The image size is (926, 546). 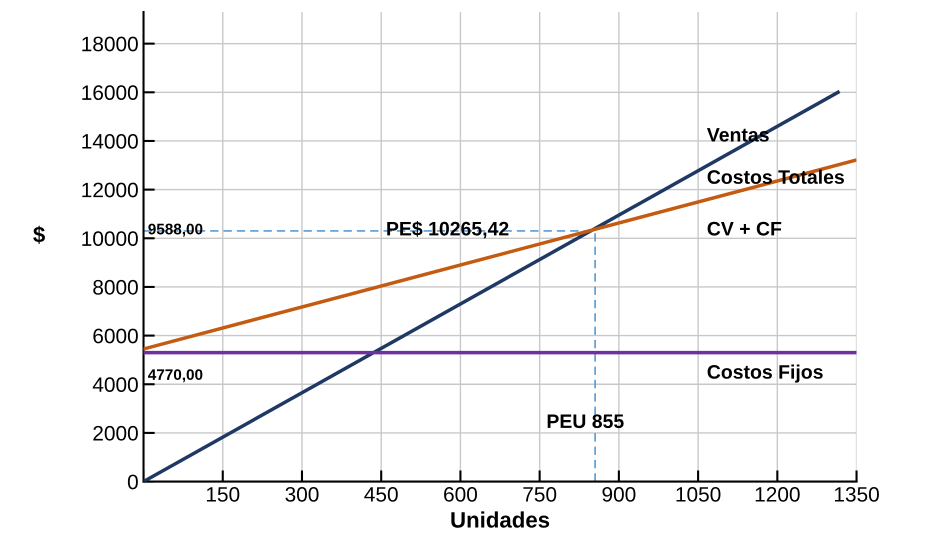 I want to click on annotation: PEU 855, so click(x=586, y=421).